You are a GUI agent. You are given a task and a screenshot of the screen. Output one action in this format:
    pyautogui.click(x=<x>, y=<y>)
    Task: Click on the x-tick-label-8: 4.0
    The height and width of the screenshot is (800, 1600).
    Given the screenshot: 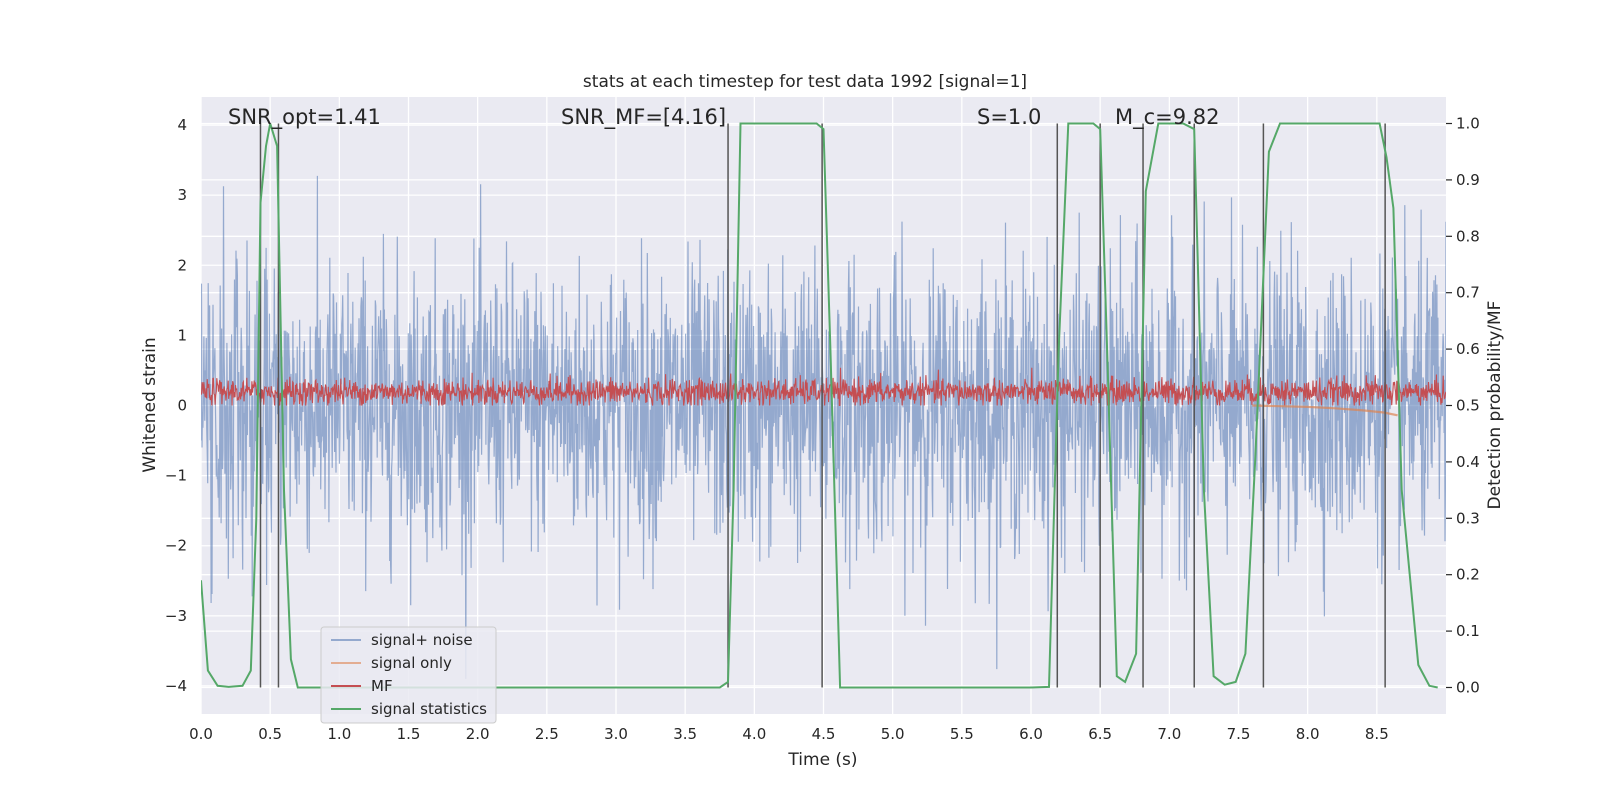 What is the action you would take?
    pyautogui.click(x=754, y=734)
    